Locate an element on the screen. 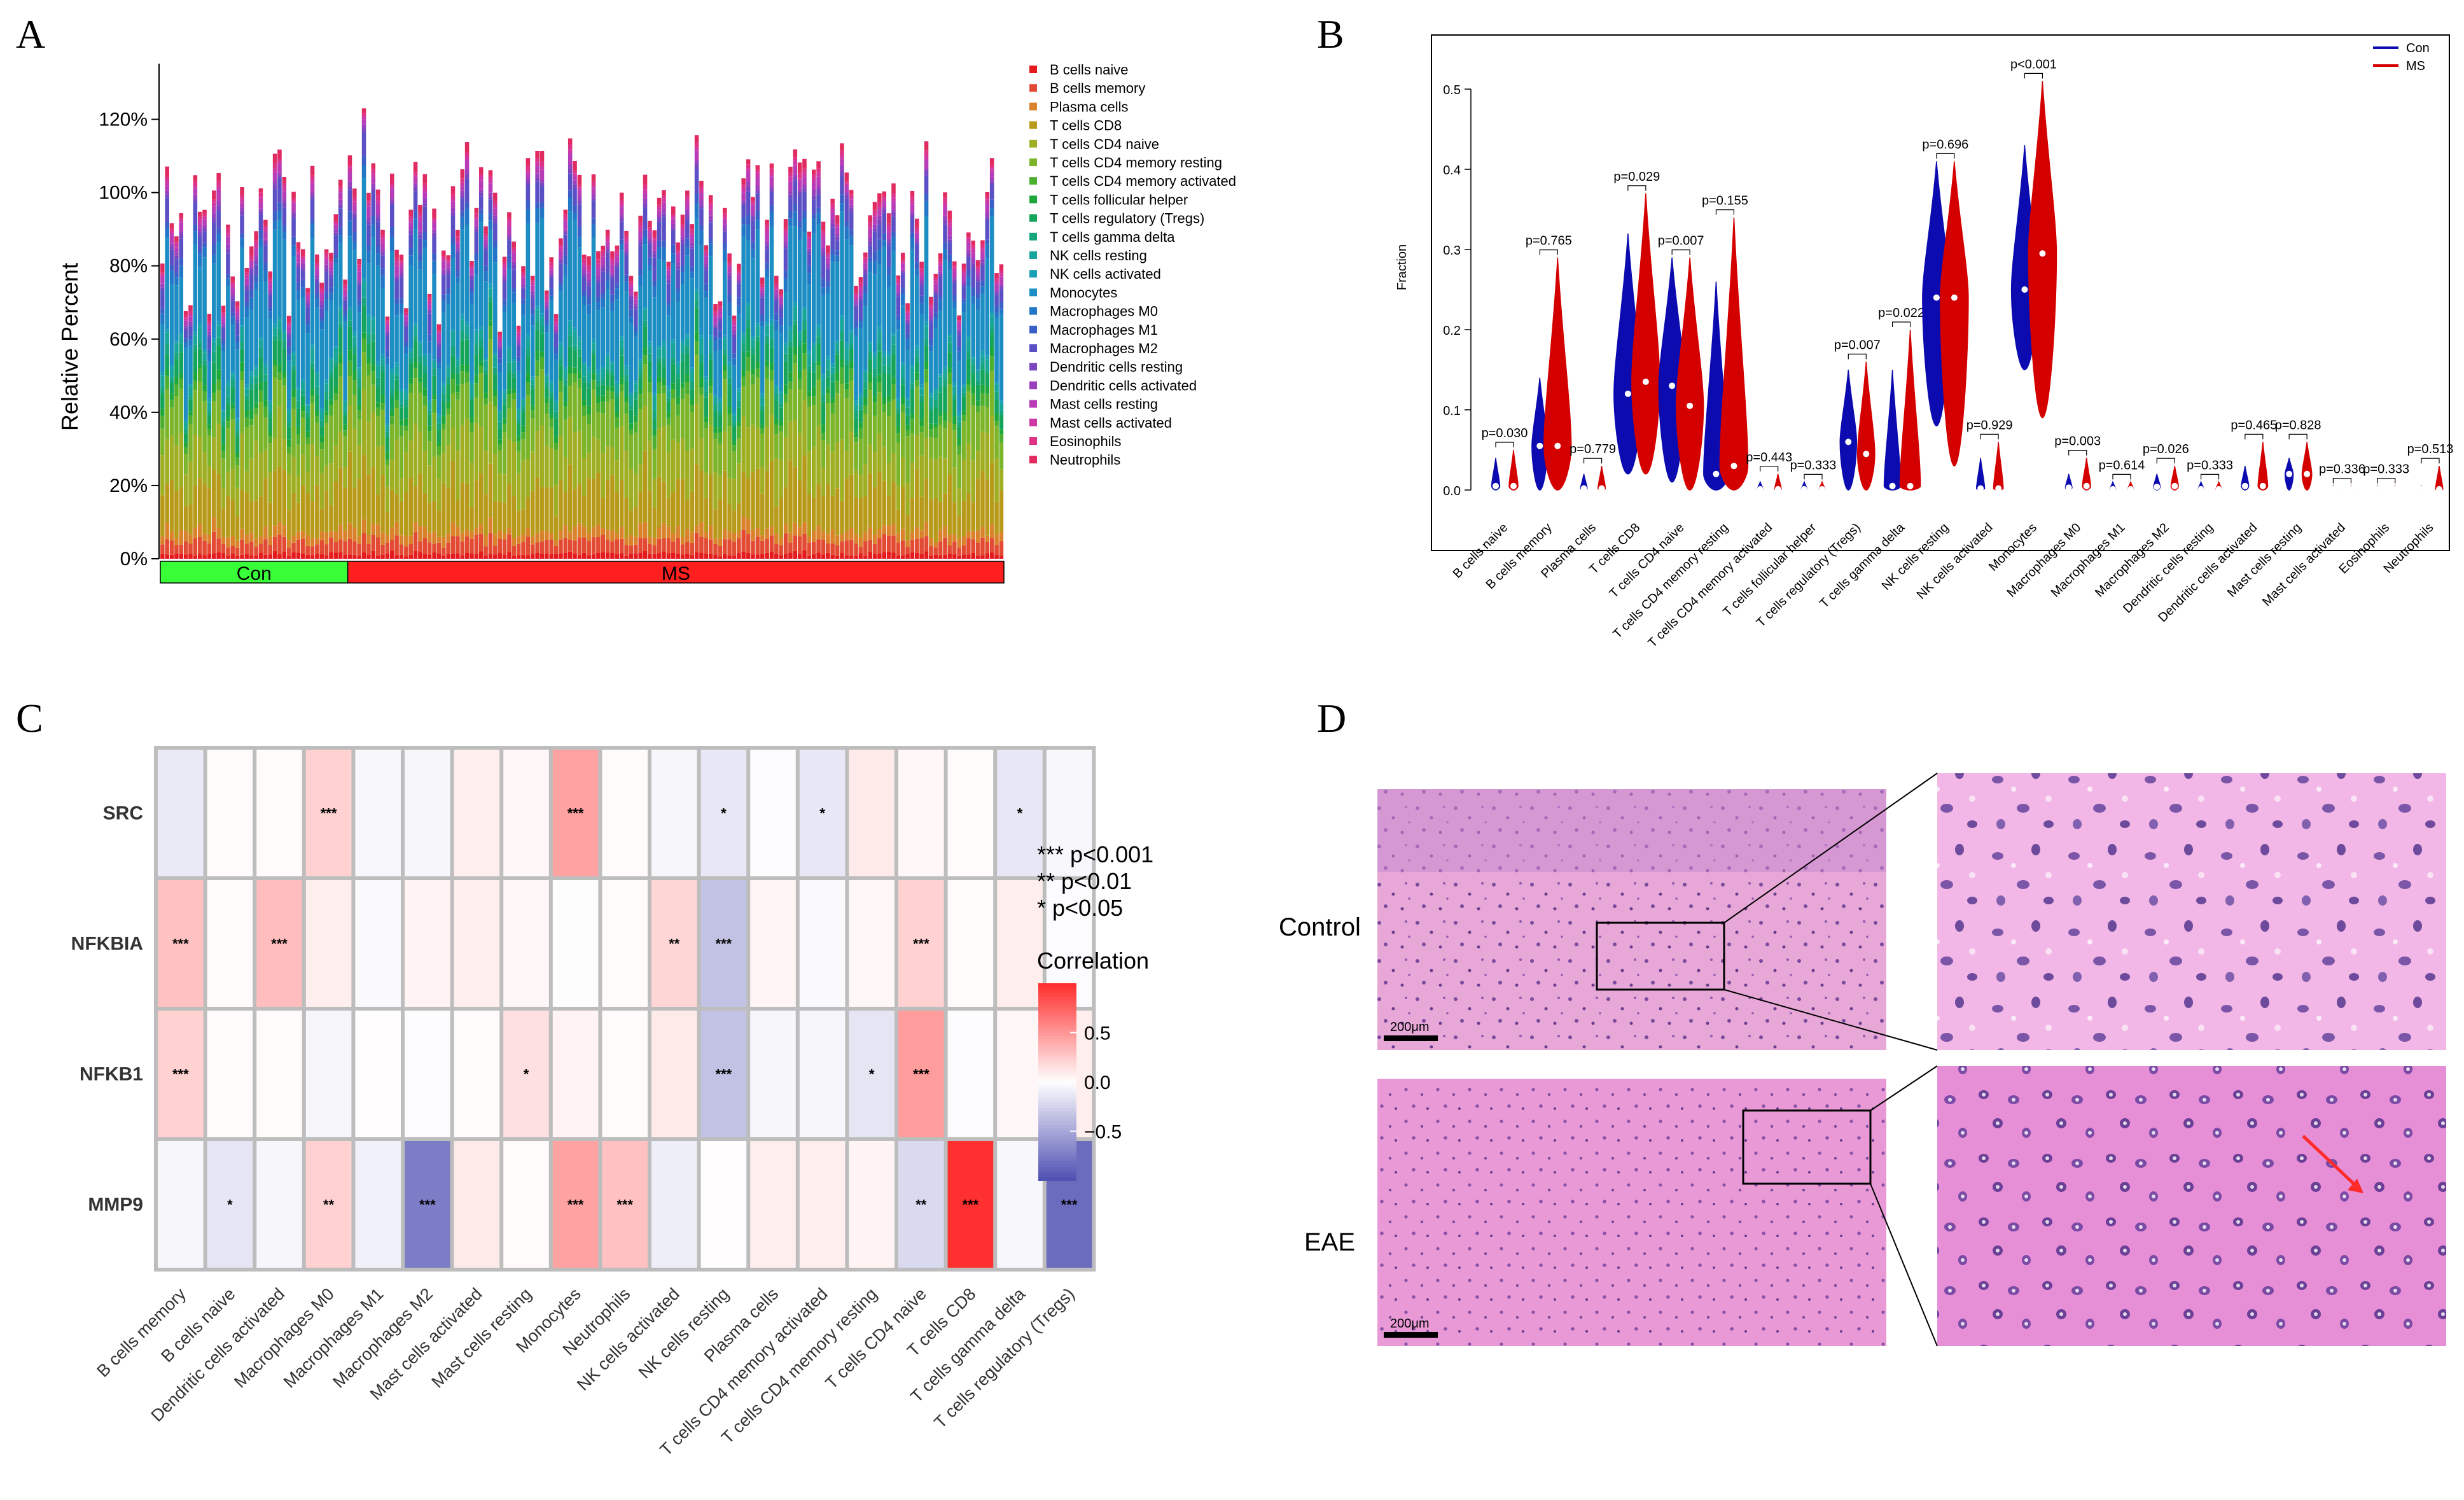  panel-b-violin-con is located at coordinates (1892, 430).